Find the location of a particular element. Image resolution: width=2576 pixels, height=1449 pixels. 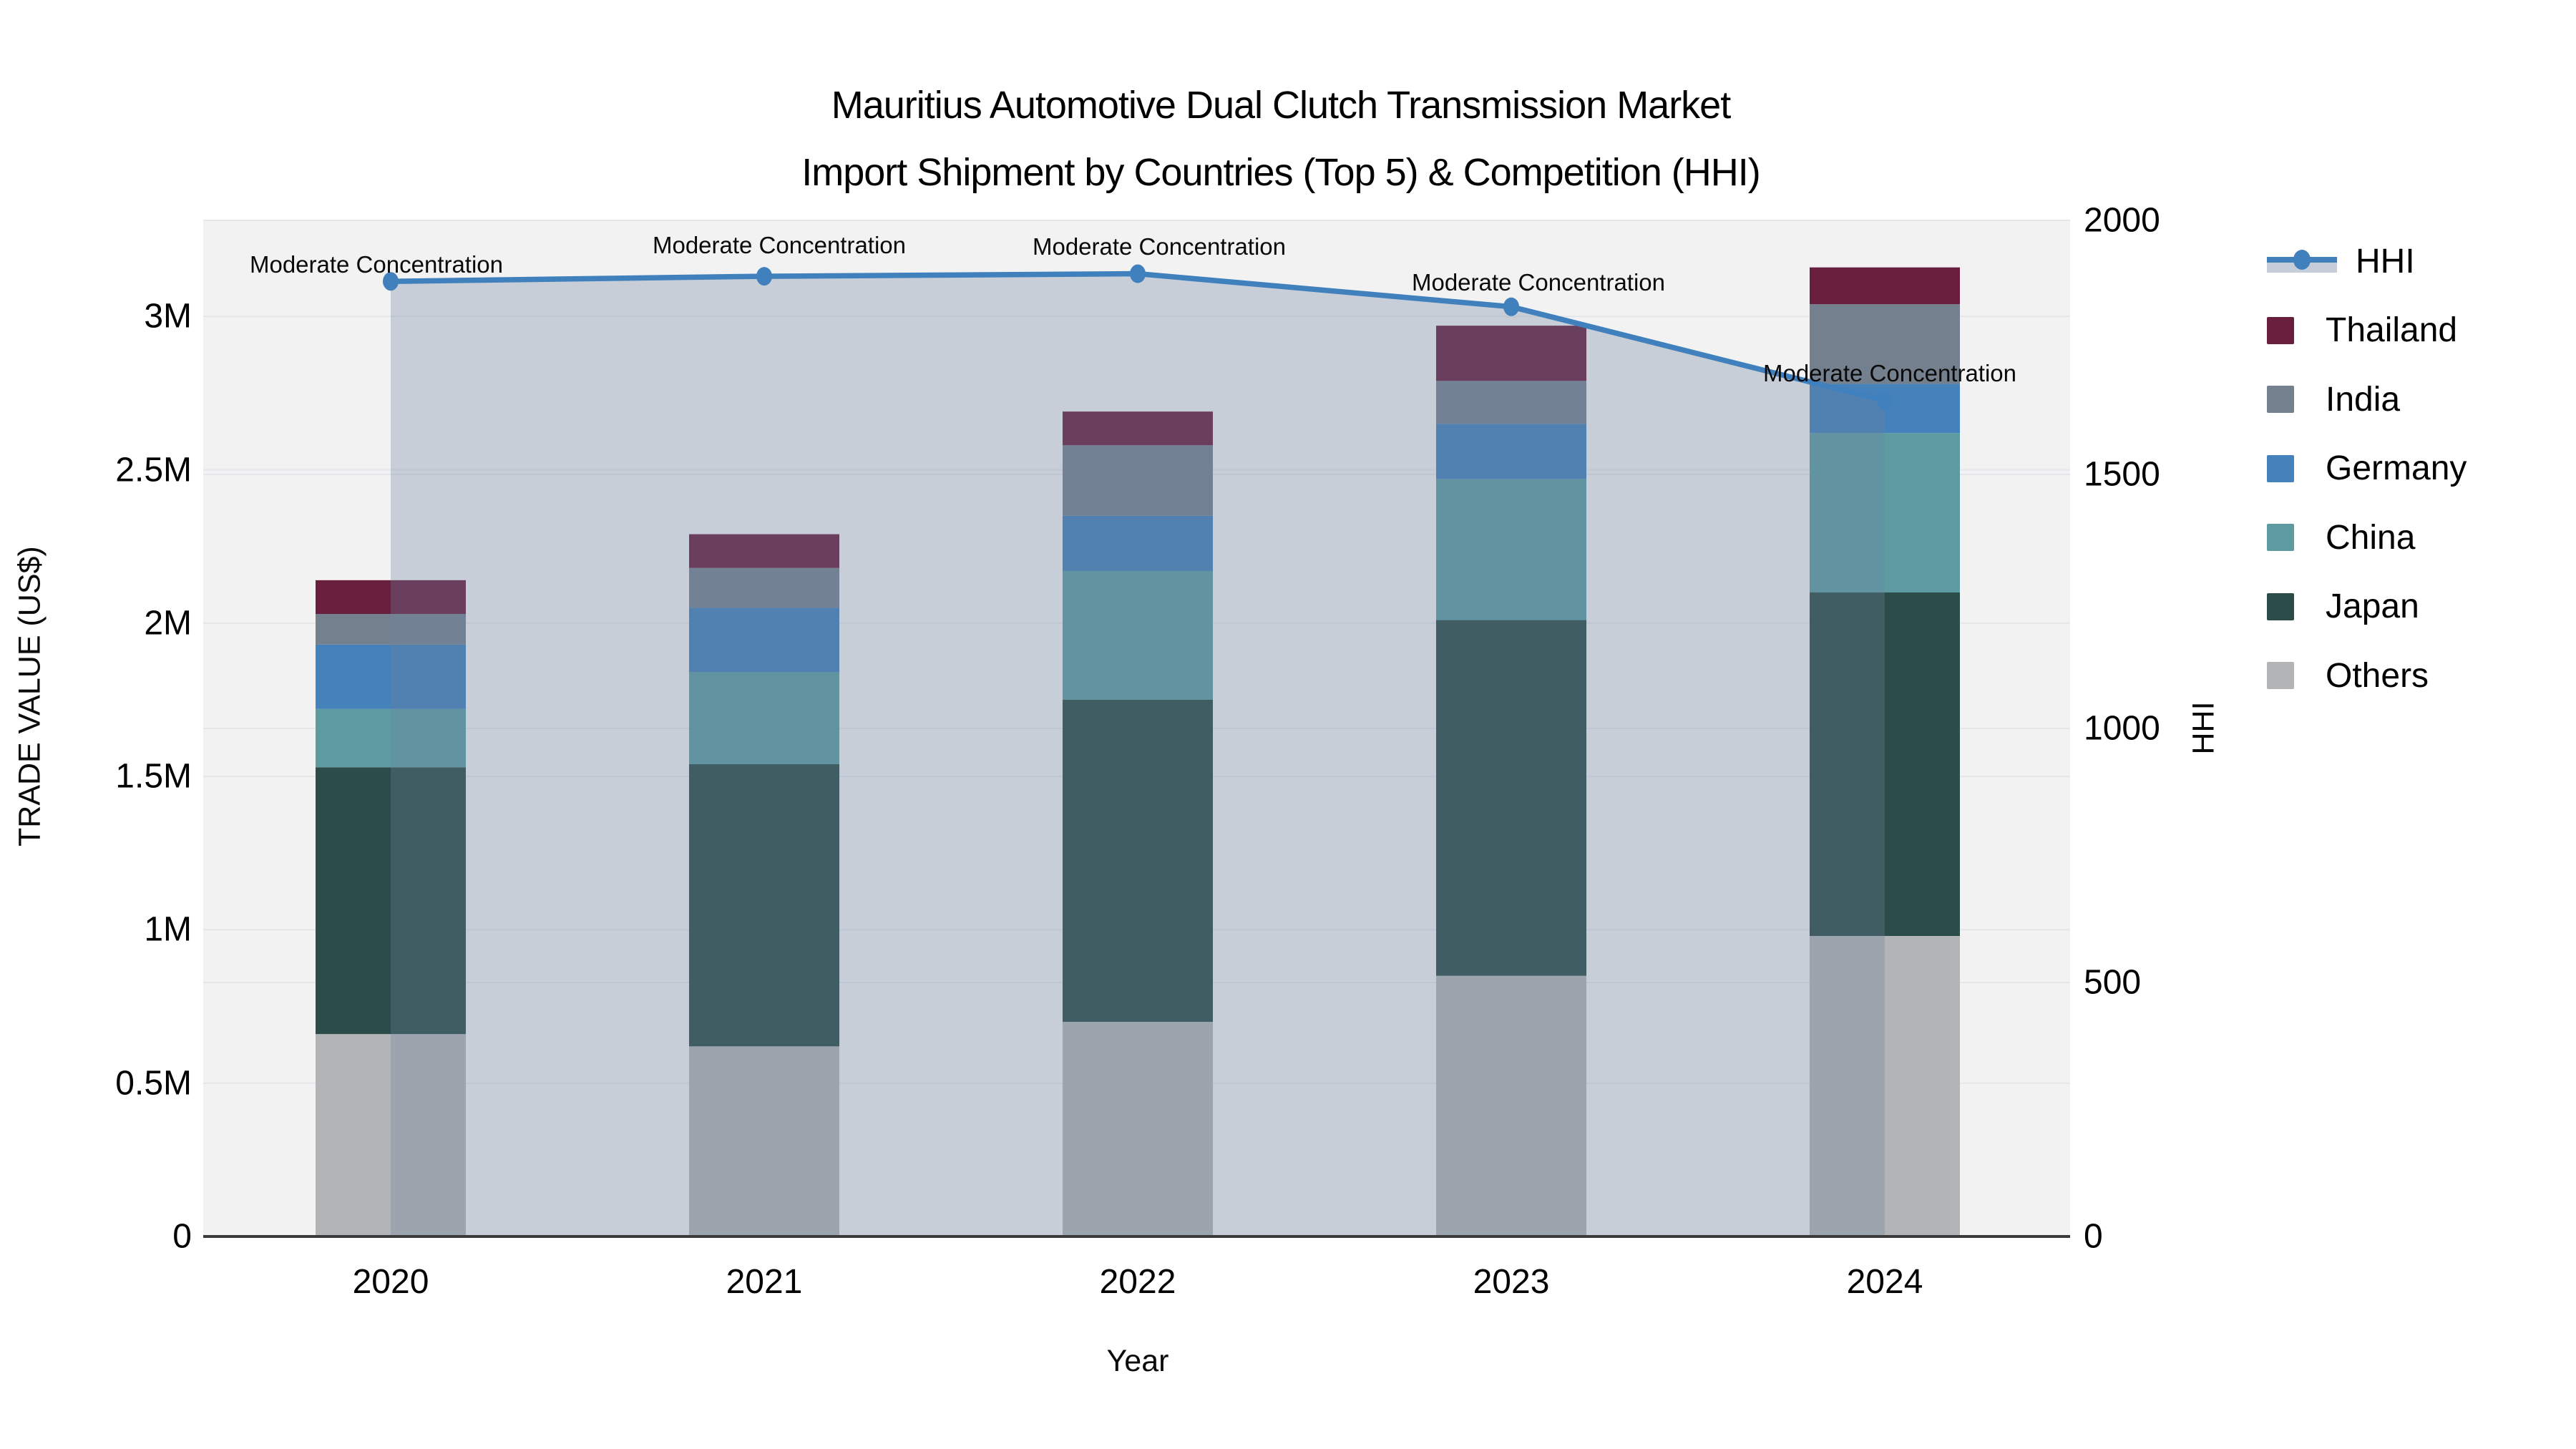

legend-swatch-others is located at coordinates (2280, 675).